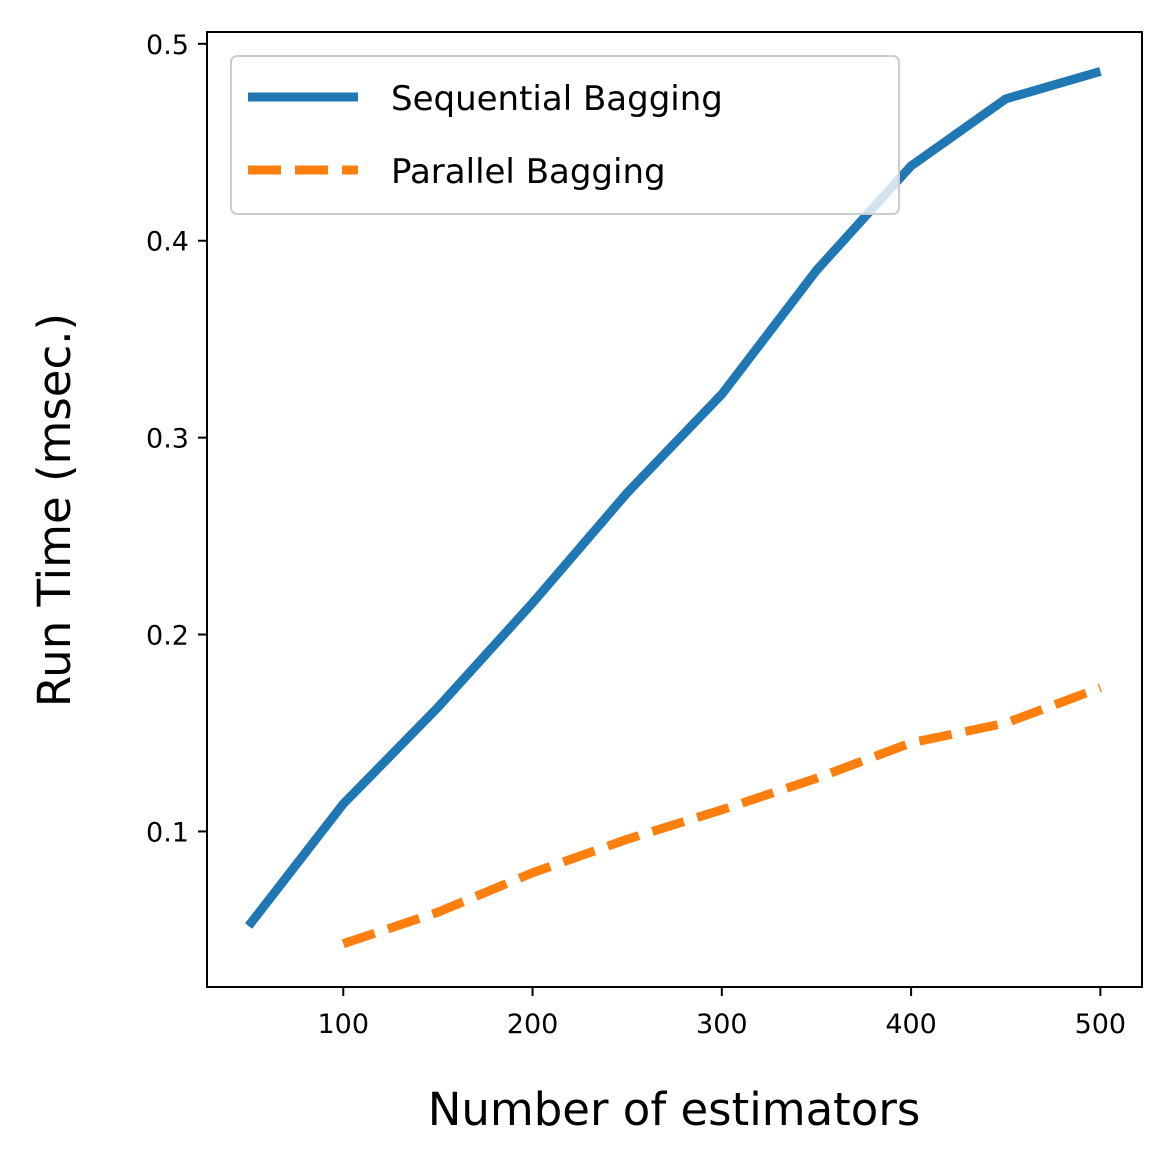 This screenshot has width=1171, height=1171. I want to click on y-tick-label: 0.3, so click(167, 439).